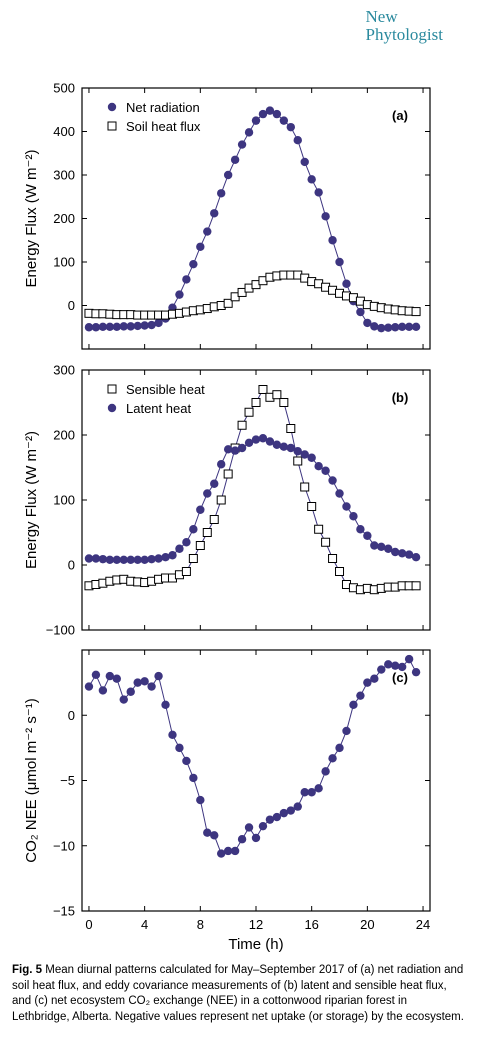 The height and width of the screenshot is (1061, 481). What do you see at coordinates (200, 924) in the screenshot?
I see `x-tick-label: 8` at bounding box center [200, 924].